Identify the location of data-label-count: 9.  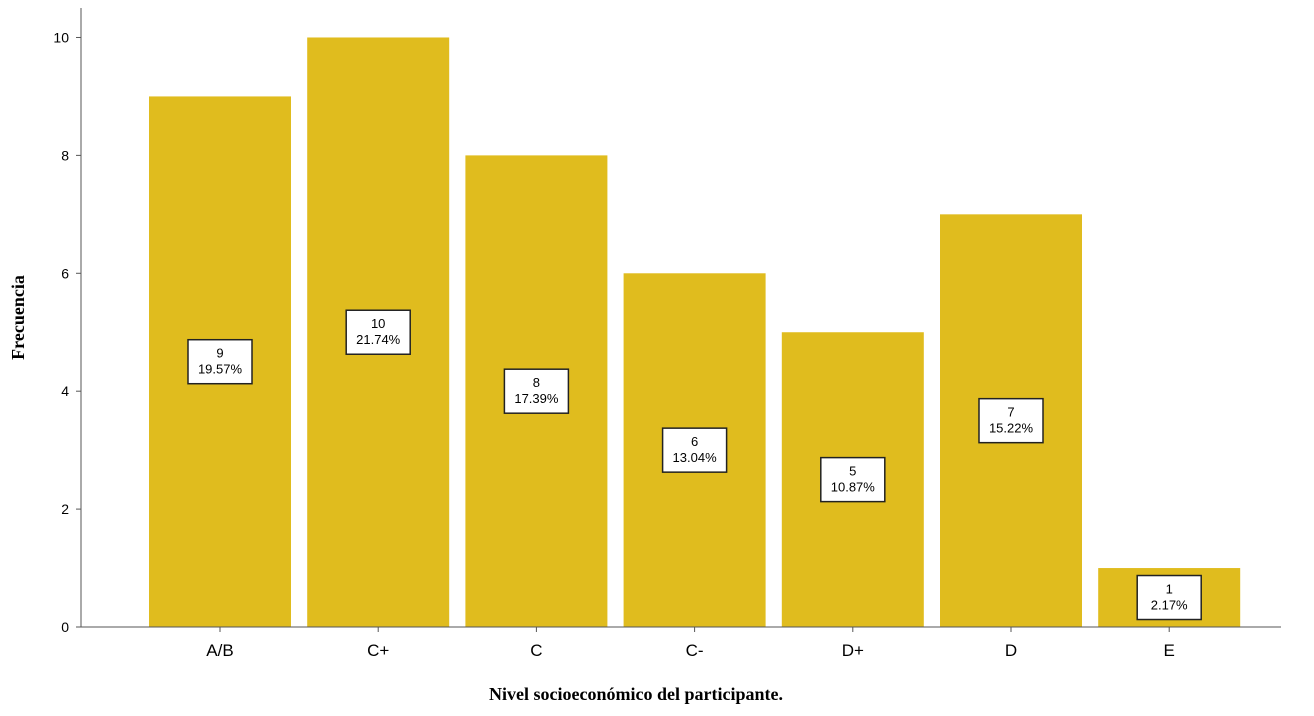
(219, 353).